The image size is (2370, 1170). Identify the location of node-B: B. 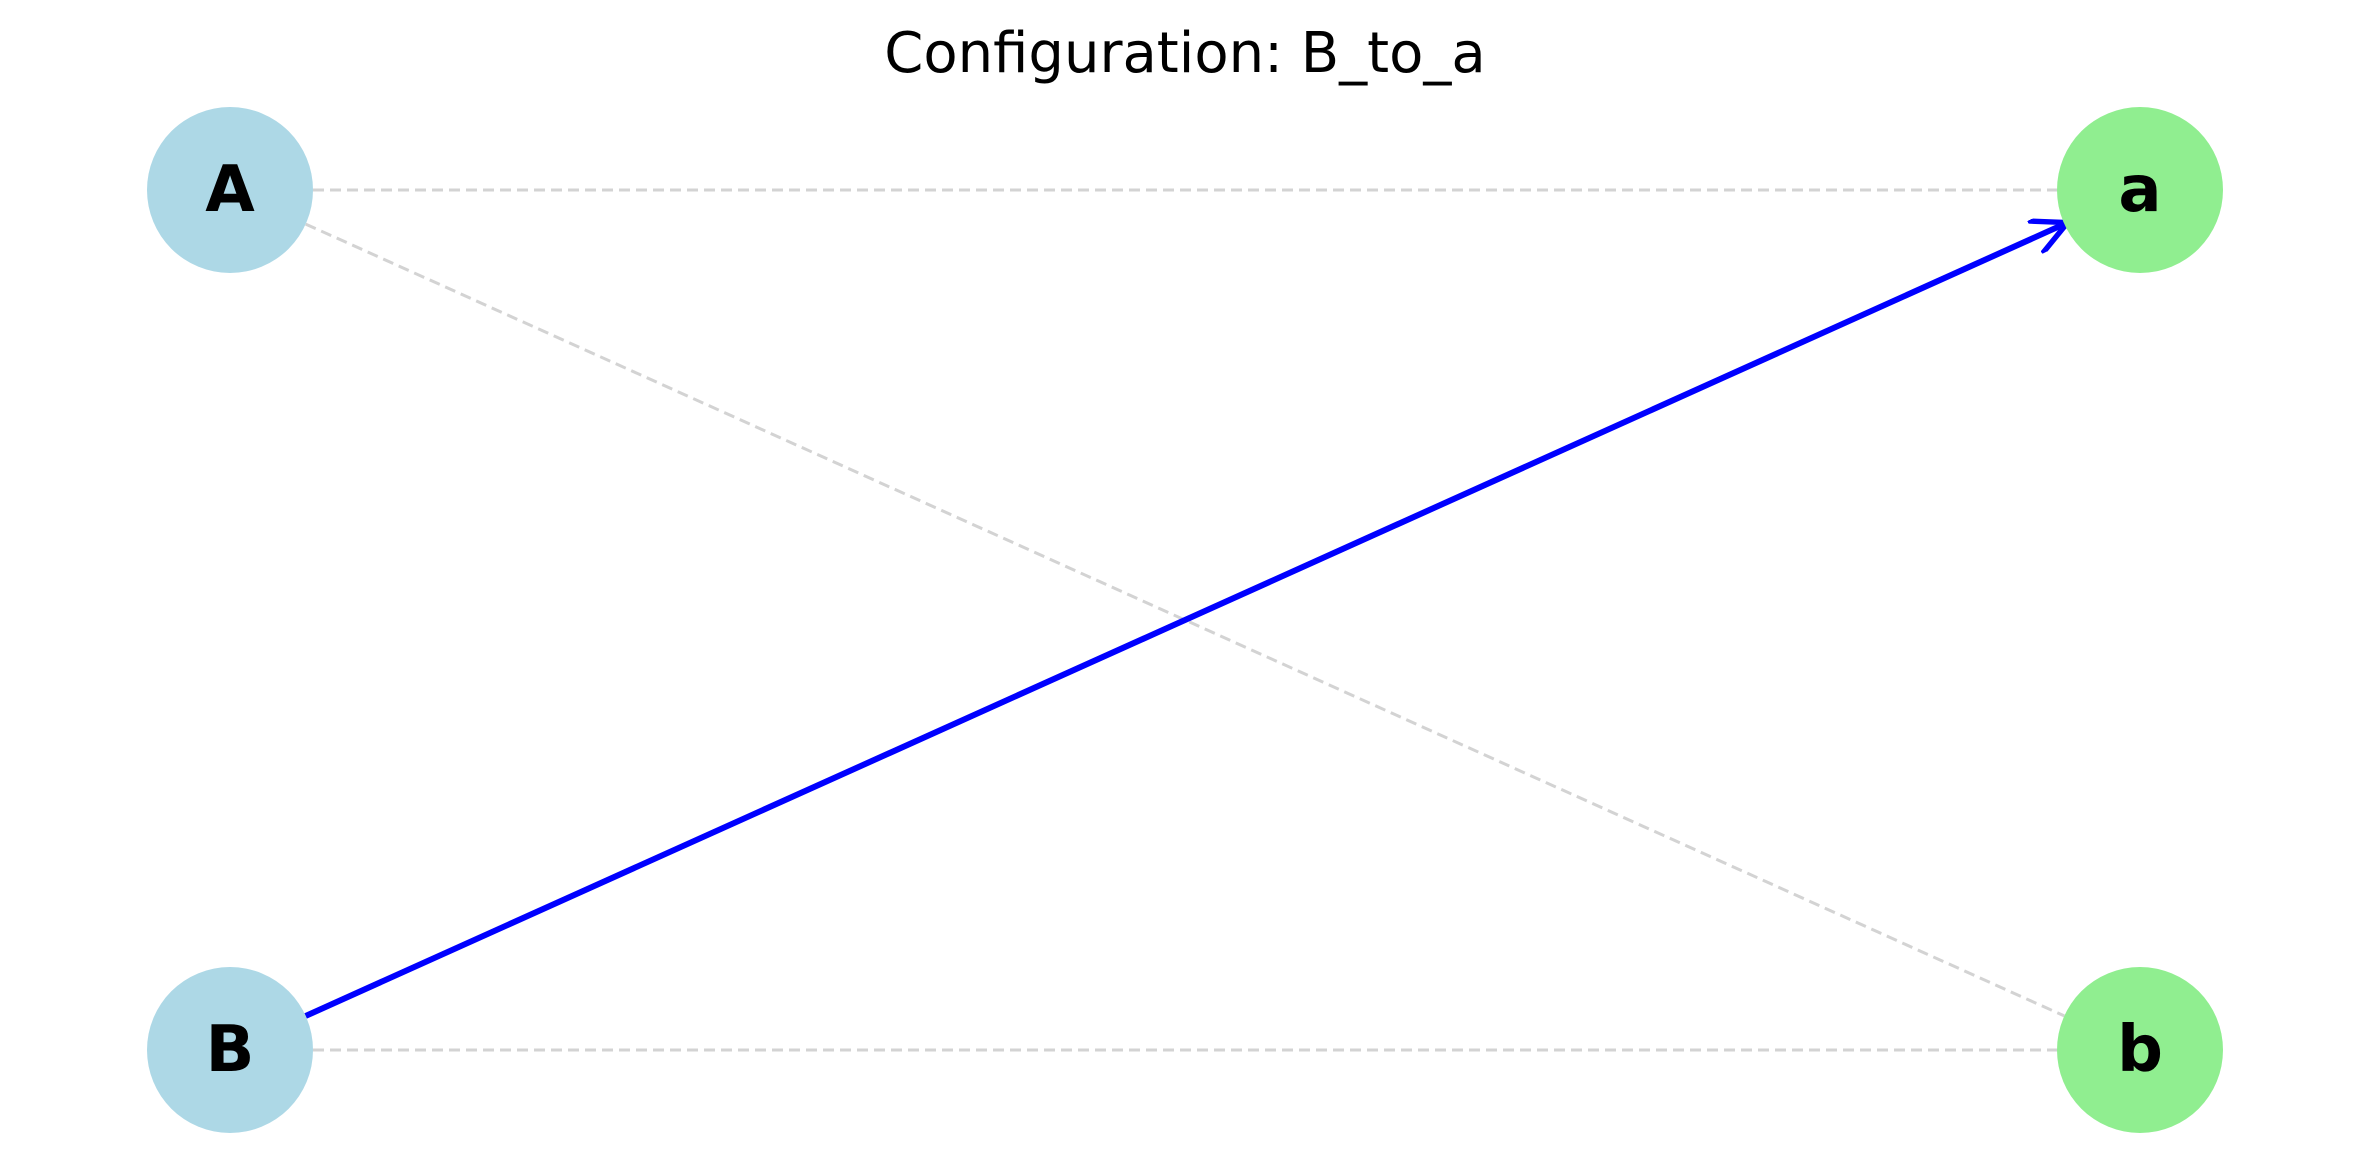
(230, 1050).